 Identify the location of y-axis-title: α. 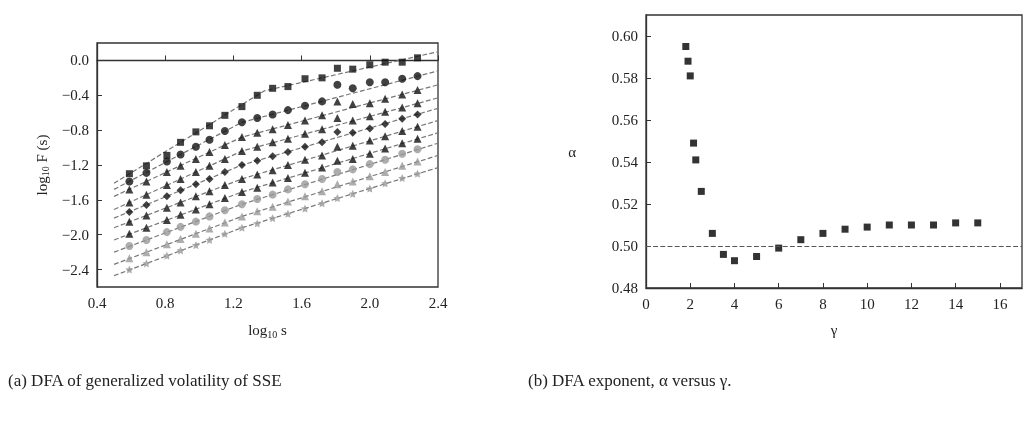
(572, 151).